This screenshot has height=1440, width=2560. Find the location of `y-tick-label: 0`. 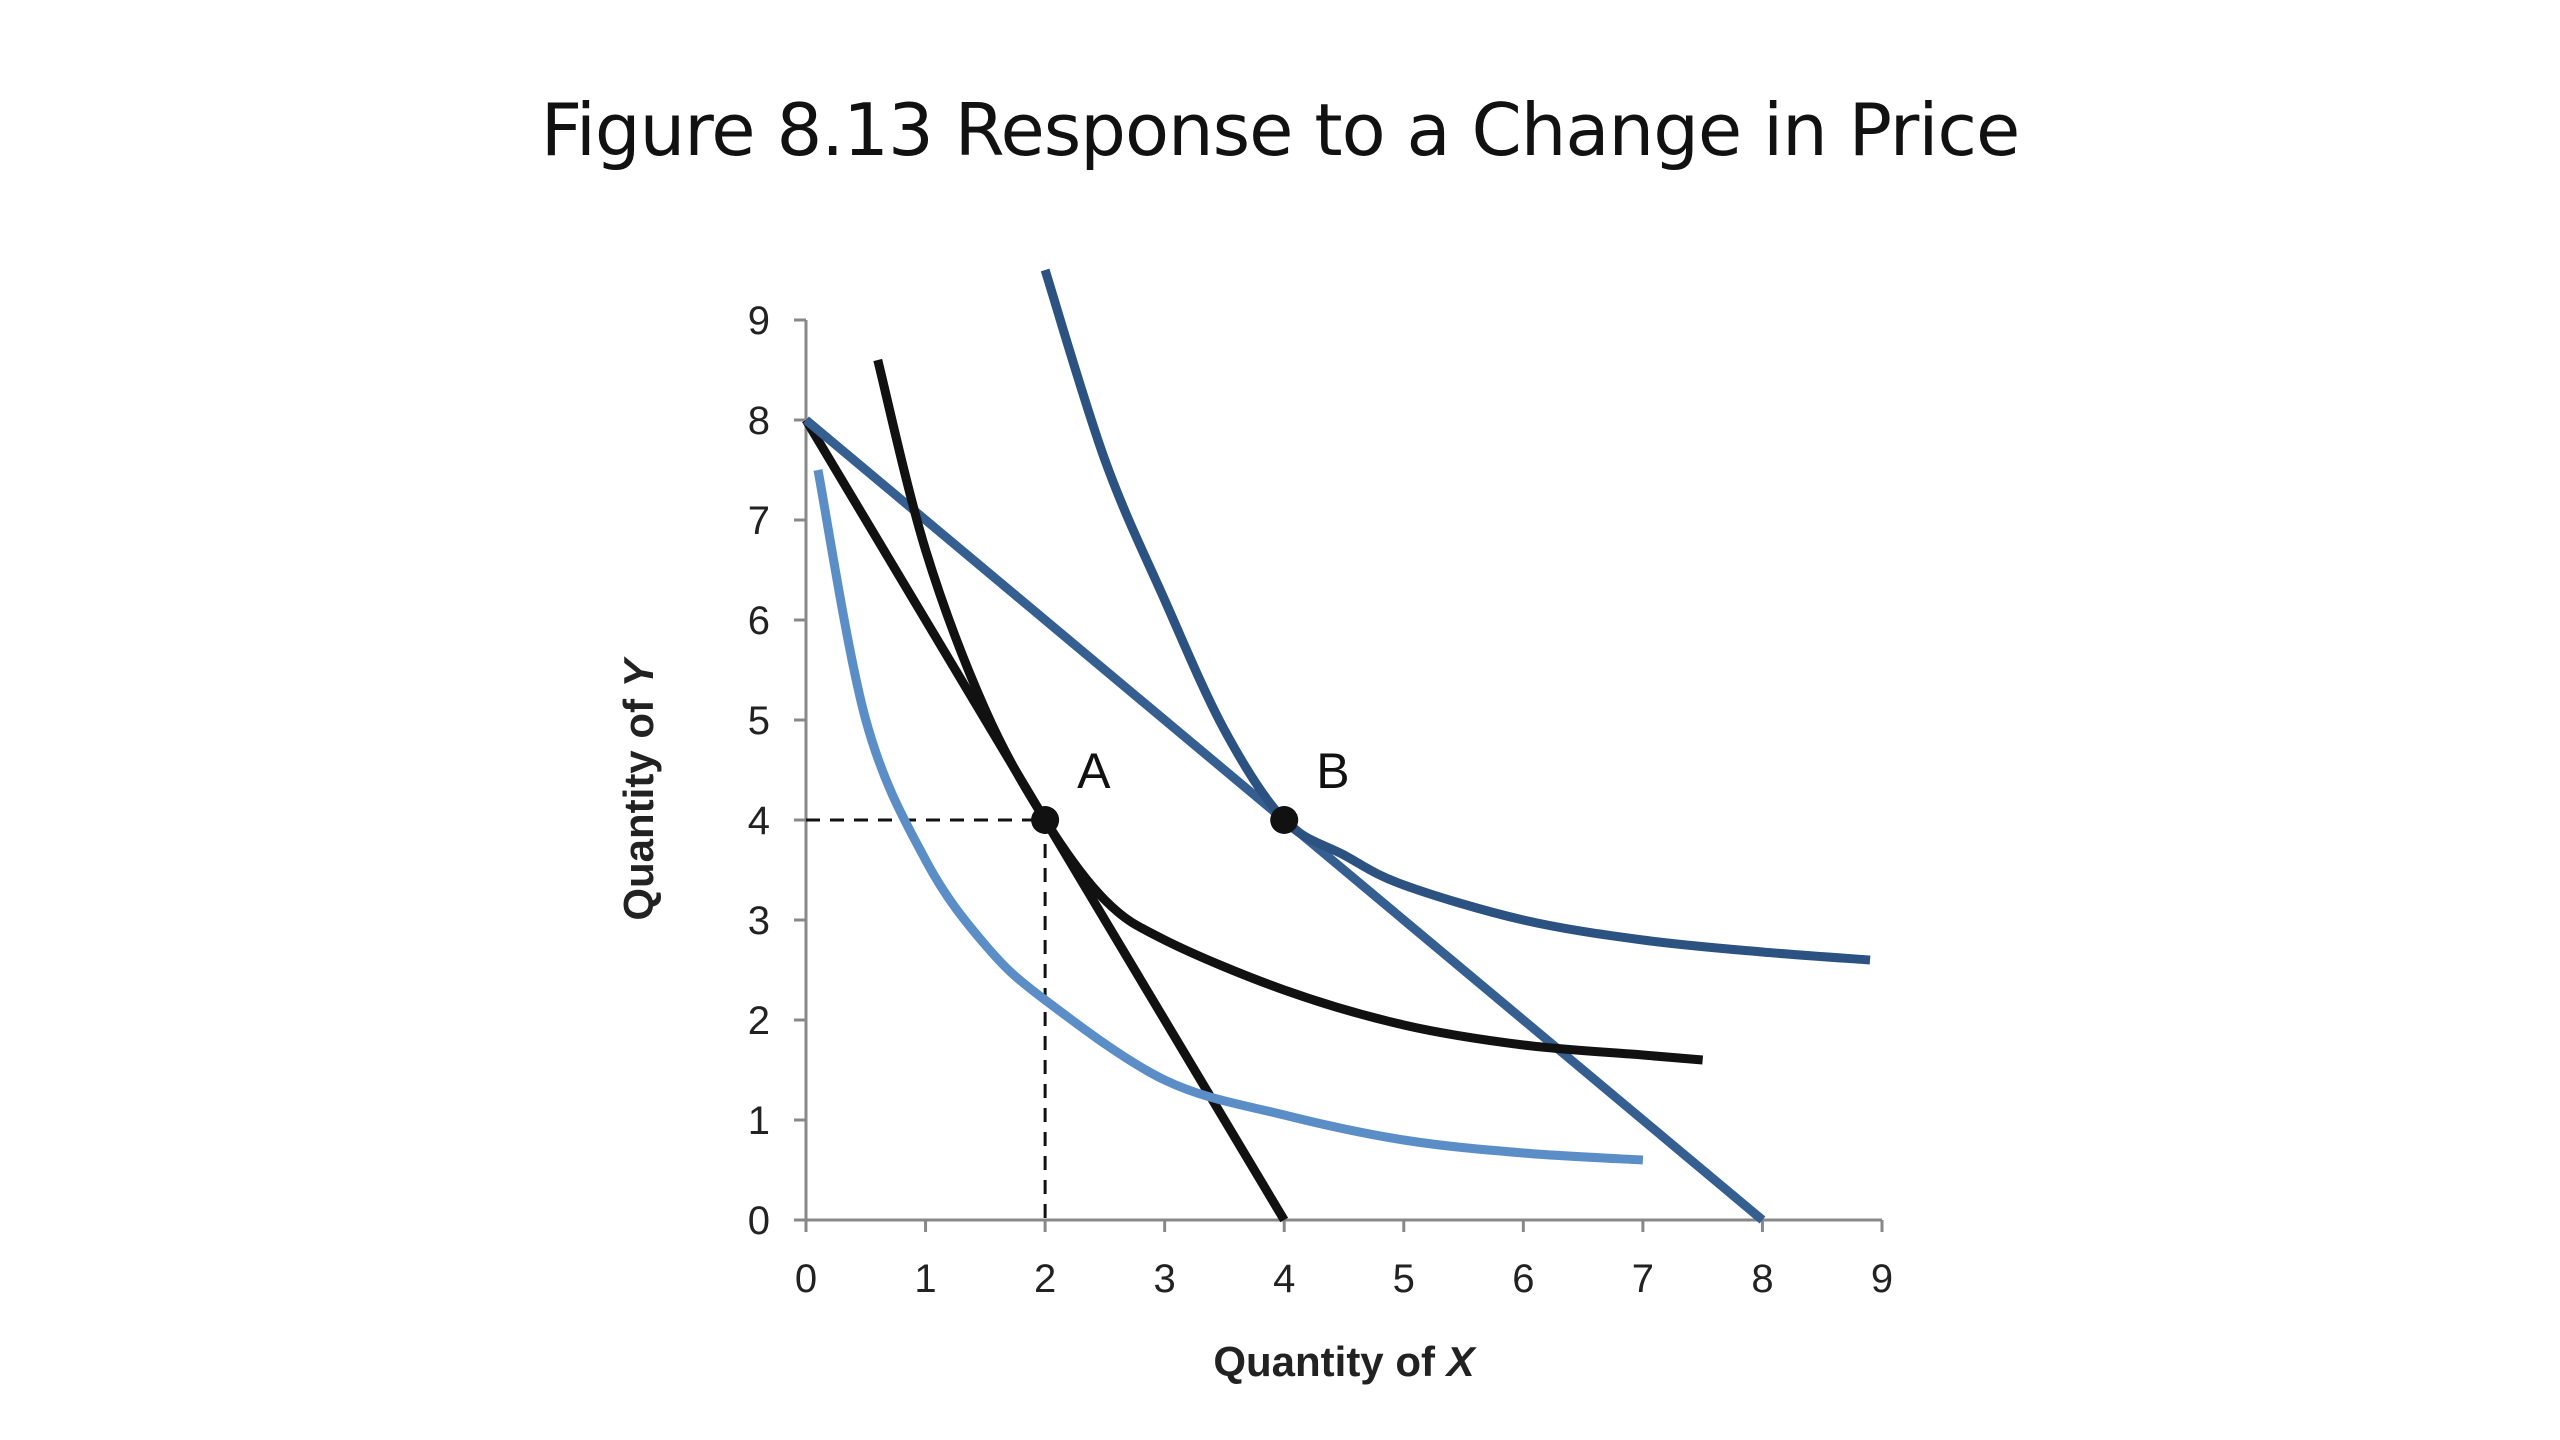

y-tick-label: 0 is located at coordinates (759, 1221).